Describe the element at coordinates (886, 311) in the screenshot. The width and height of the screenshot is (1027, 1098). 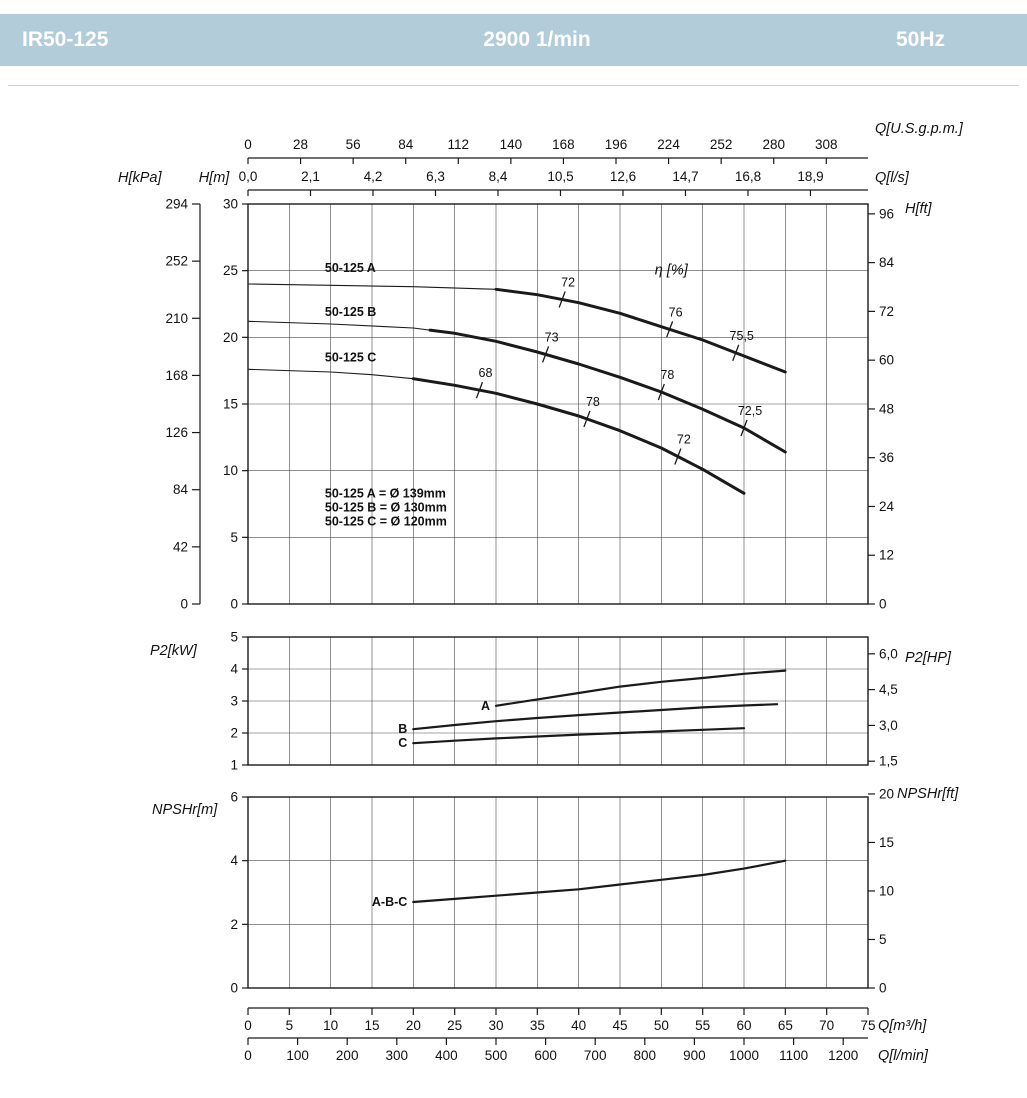
I see `tick-label: 72` at that location.